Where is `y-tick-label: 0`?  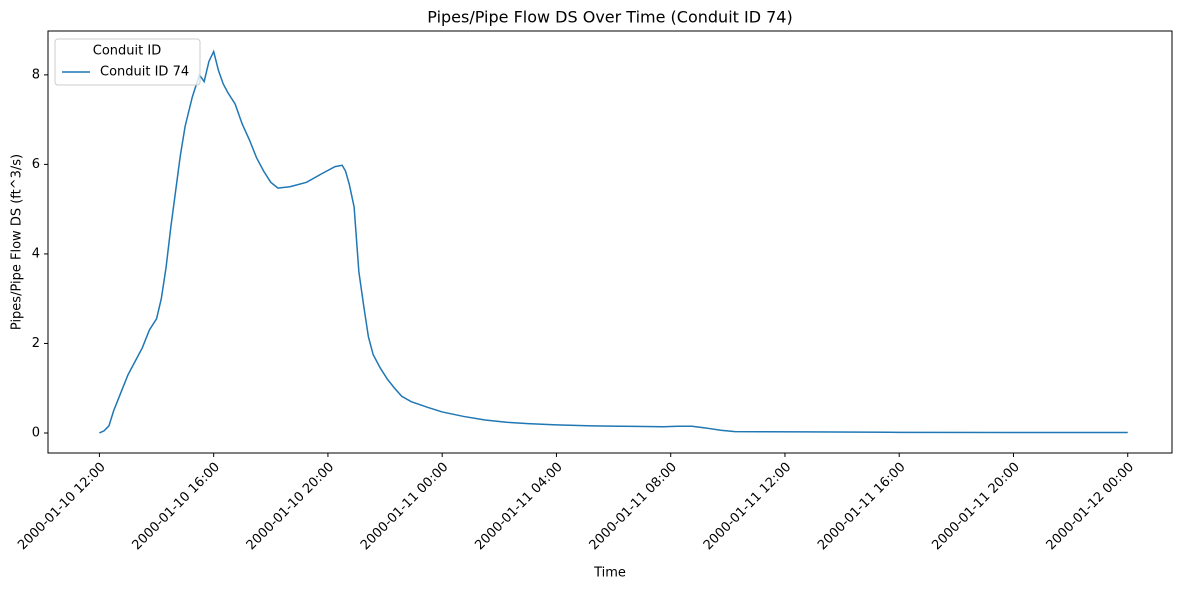
y-tick-label: 0 is located at coordinates (36, 432).